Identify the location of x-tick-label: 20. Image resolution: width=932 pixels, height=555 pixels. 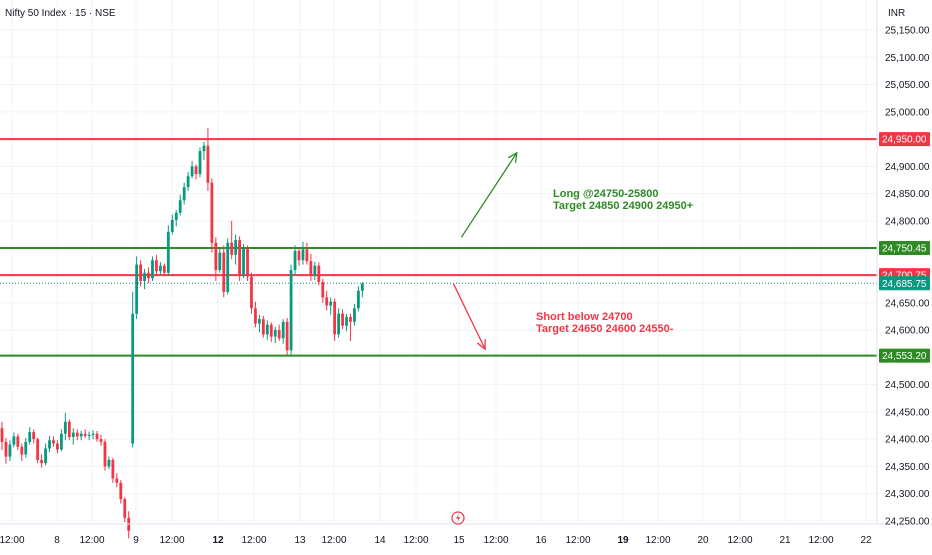
(703, 540).